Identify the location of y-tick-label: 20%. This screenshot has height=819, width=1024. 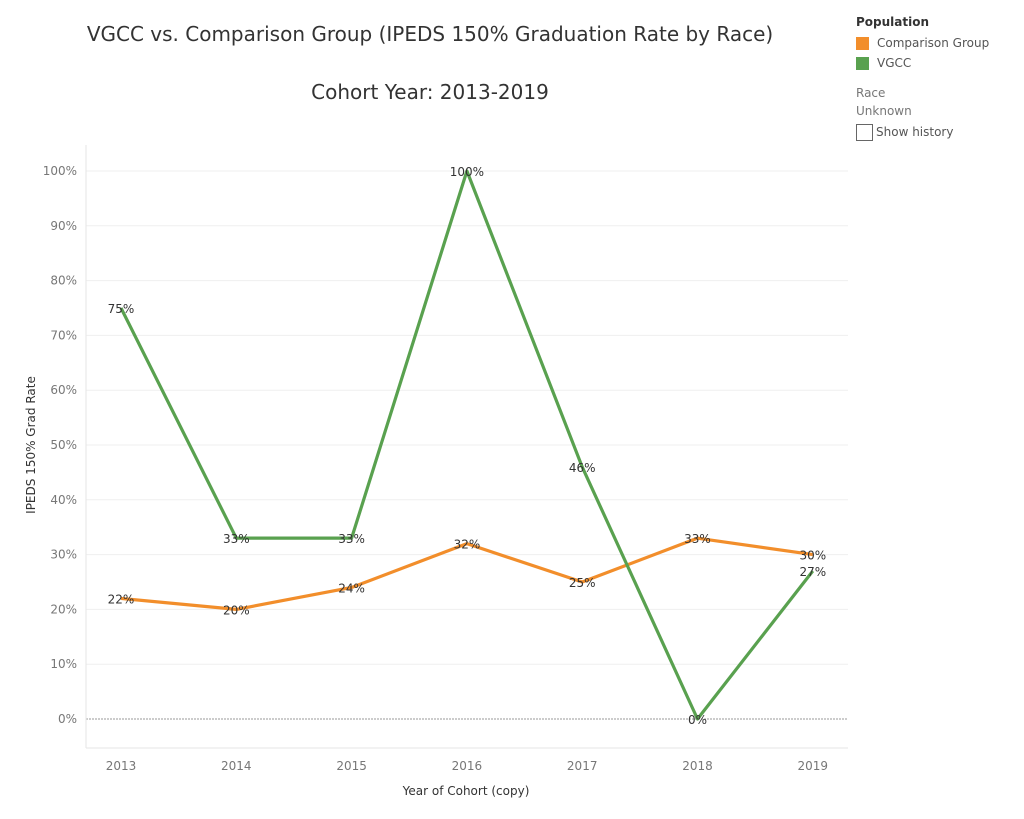
(63, 609).